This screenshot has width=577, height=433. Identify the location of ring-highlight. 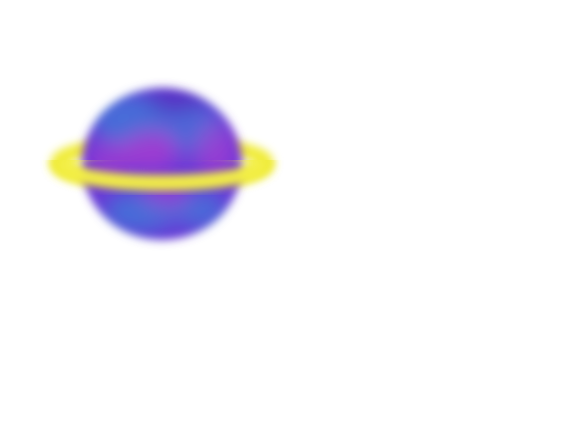
(162, 172).